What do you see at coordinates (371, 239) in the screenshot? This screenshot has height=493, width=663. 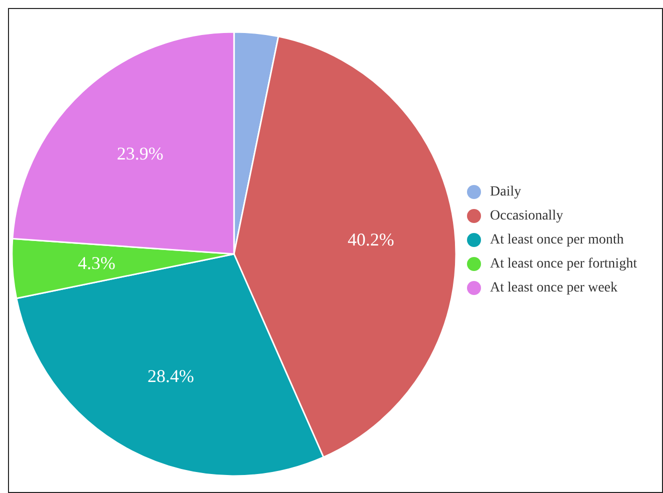 I see `data-label: 40.2%` at bounding box center [371, 239].